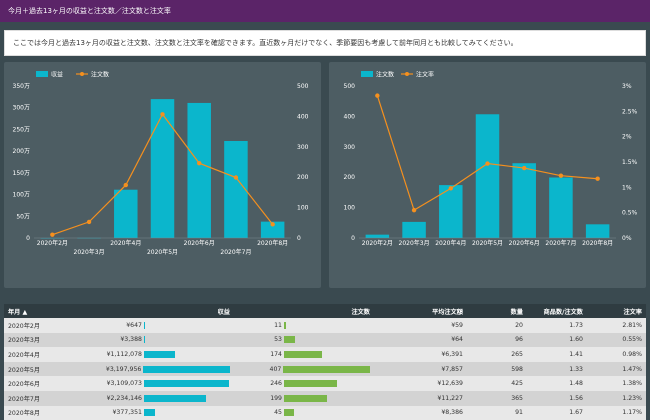 The image size is (650, 420). I want to click on cell-items-per-order: 1.60, so click(576, 340).